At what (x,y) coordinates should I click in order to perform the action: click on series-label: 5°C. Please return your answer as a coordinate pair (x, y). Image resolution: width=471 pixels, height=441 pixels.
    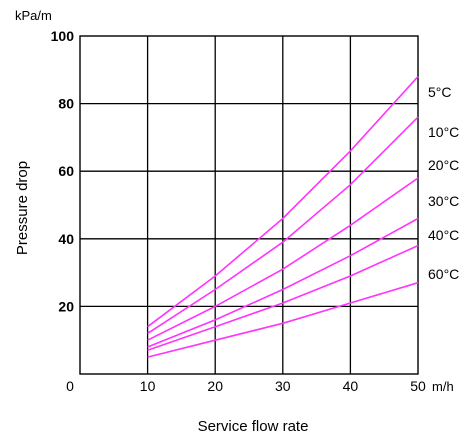
    Looking at the image, I should click on (440, 92).